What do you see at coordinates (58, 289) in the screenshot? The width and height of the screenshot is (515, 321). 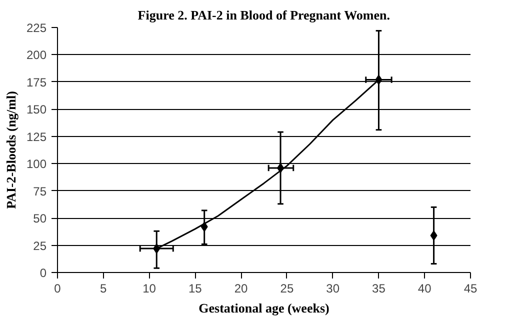 I see `x-tick-label: 0` at bounding box center [58, 289].